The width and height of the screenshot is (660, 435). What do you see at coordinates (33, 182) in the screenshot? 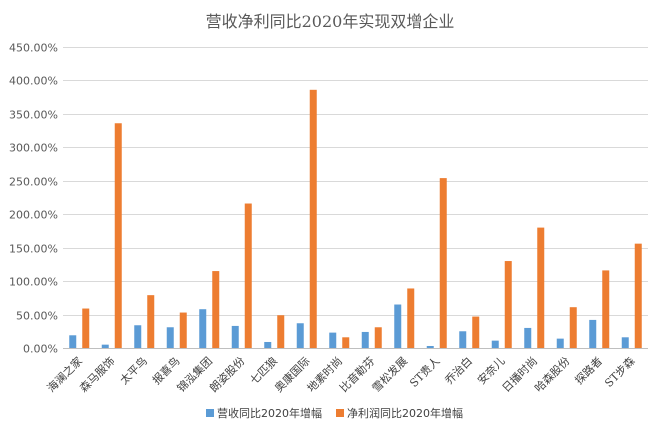
I see `y-tick-label: 250.00%` at bounding box center [33, 182].